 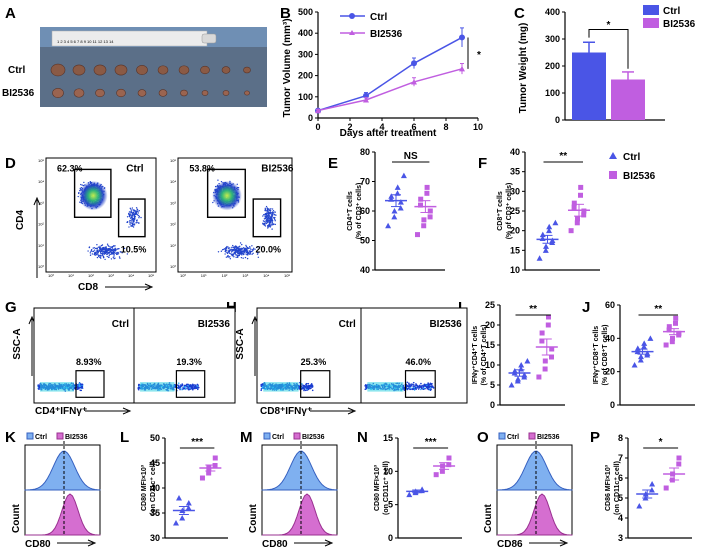 What do you see at coordinates (79, 70) in the screenshot?
I see `tumor-ctrl` at bounding box center [79, 70].